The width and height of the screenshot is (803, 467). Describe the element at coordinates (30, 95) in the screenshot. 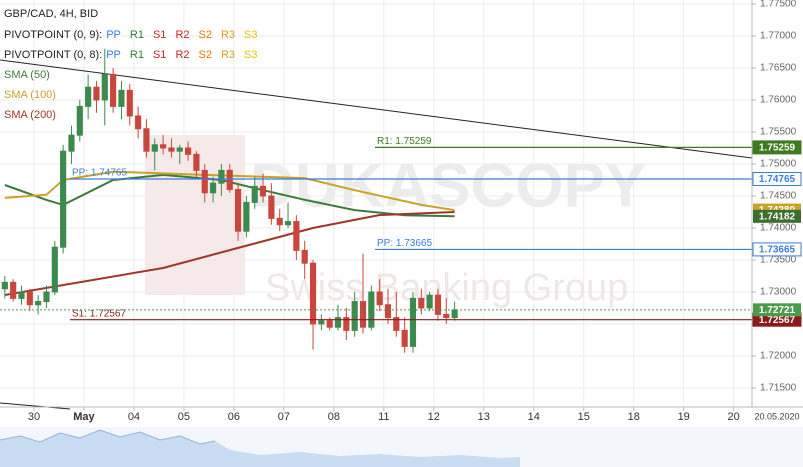

I see `legend-item: SMA (100)` at that location.